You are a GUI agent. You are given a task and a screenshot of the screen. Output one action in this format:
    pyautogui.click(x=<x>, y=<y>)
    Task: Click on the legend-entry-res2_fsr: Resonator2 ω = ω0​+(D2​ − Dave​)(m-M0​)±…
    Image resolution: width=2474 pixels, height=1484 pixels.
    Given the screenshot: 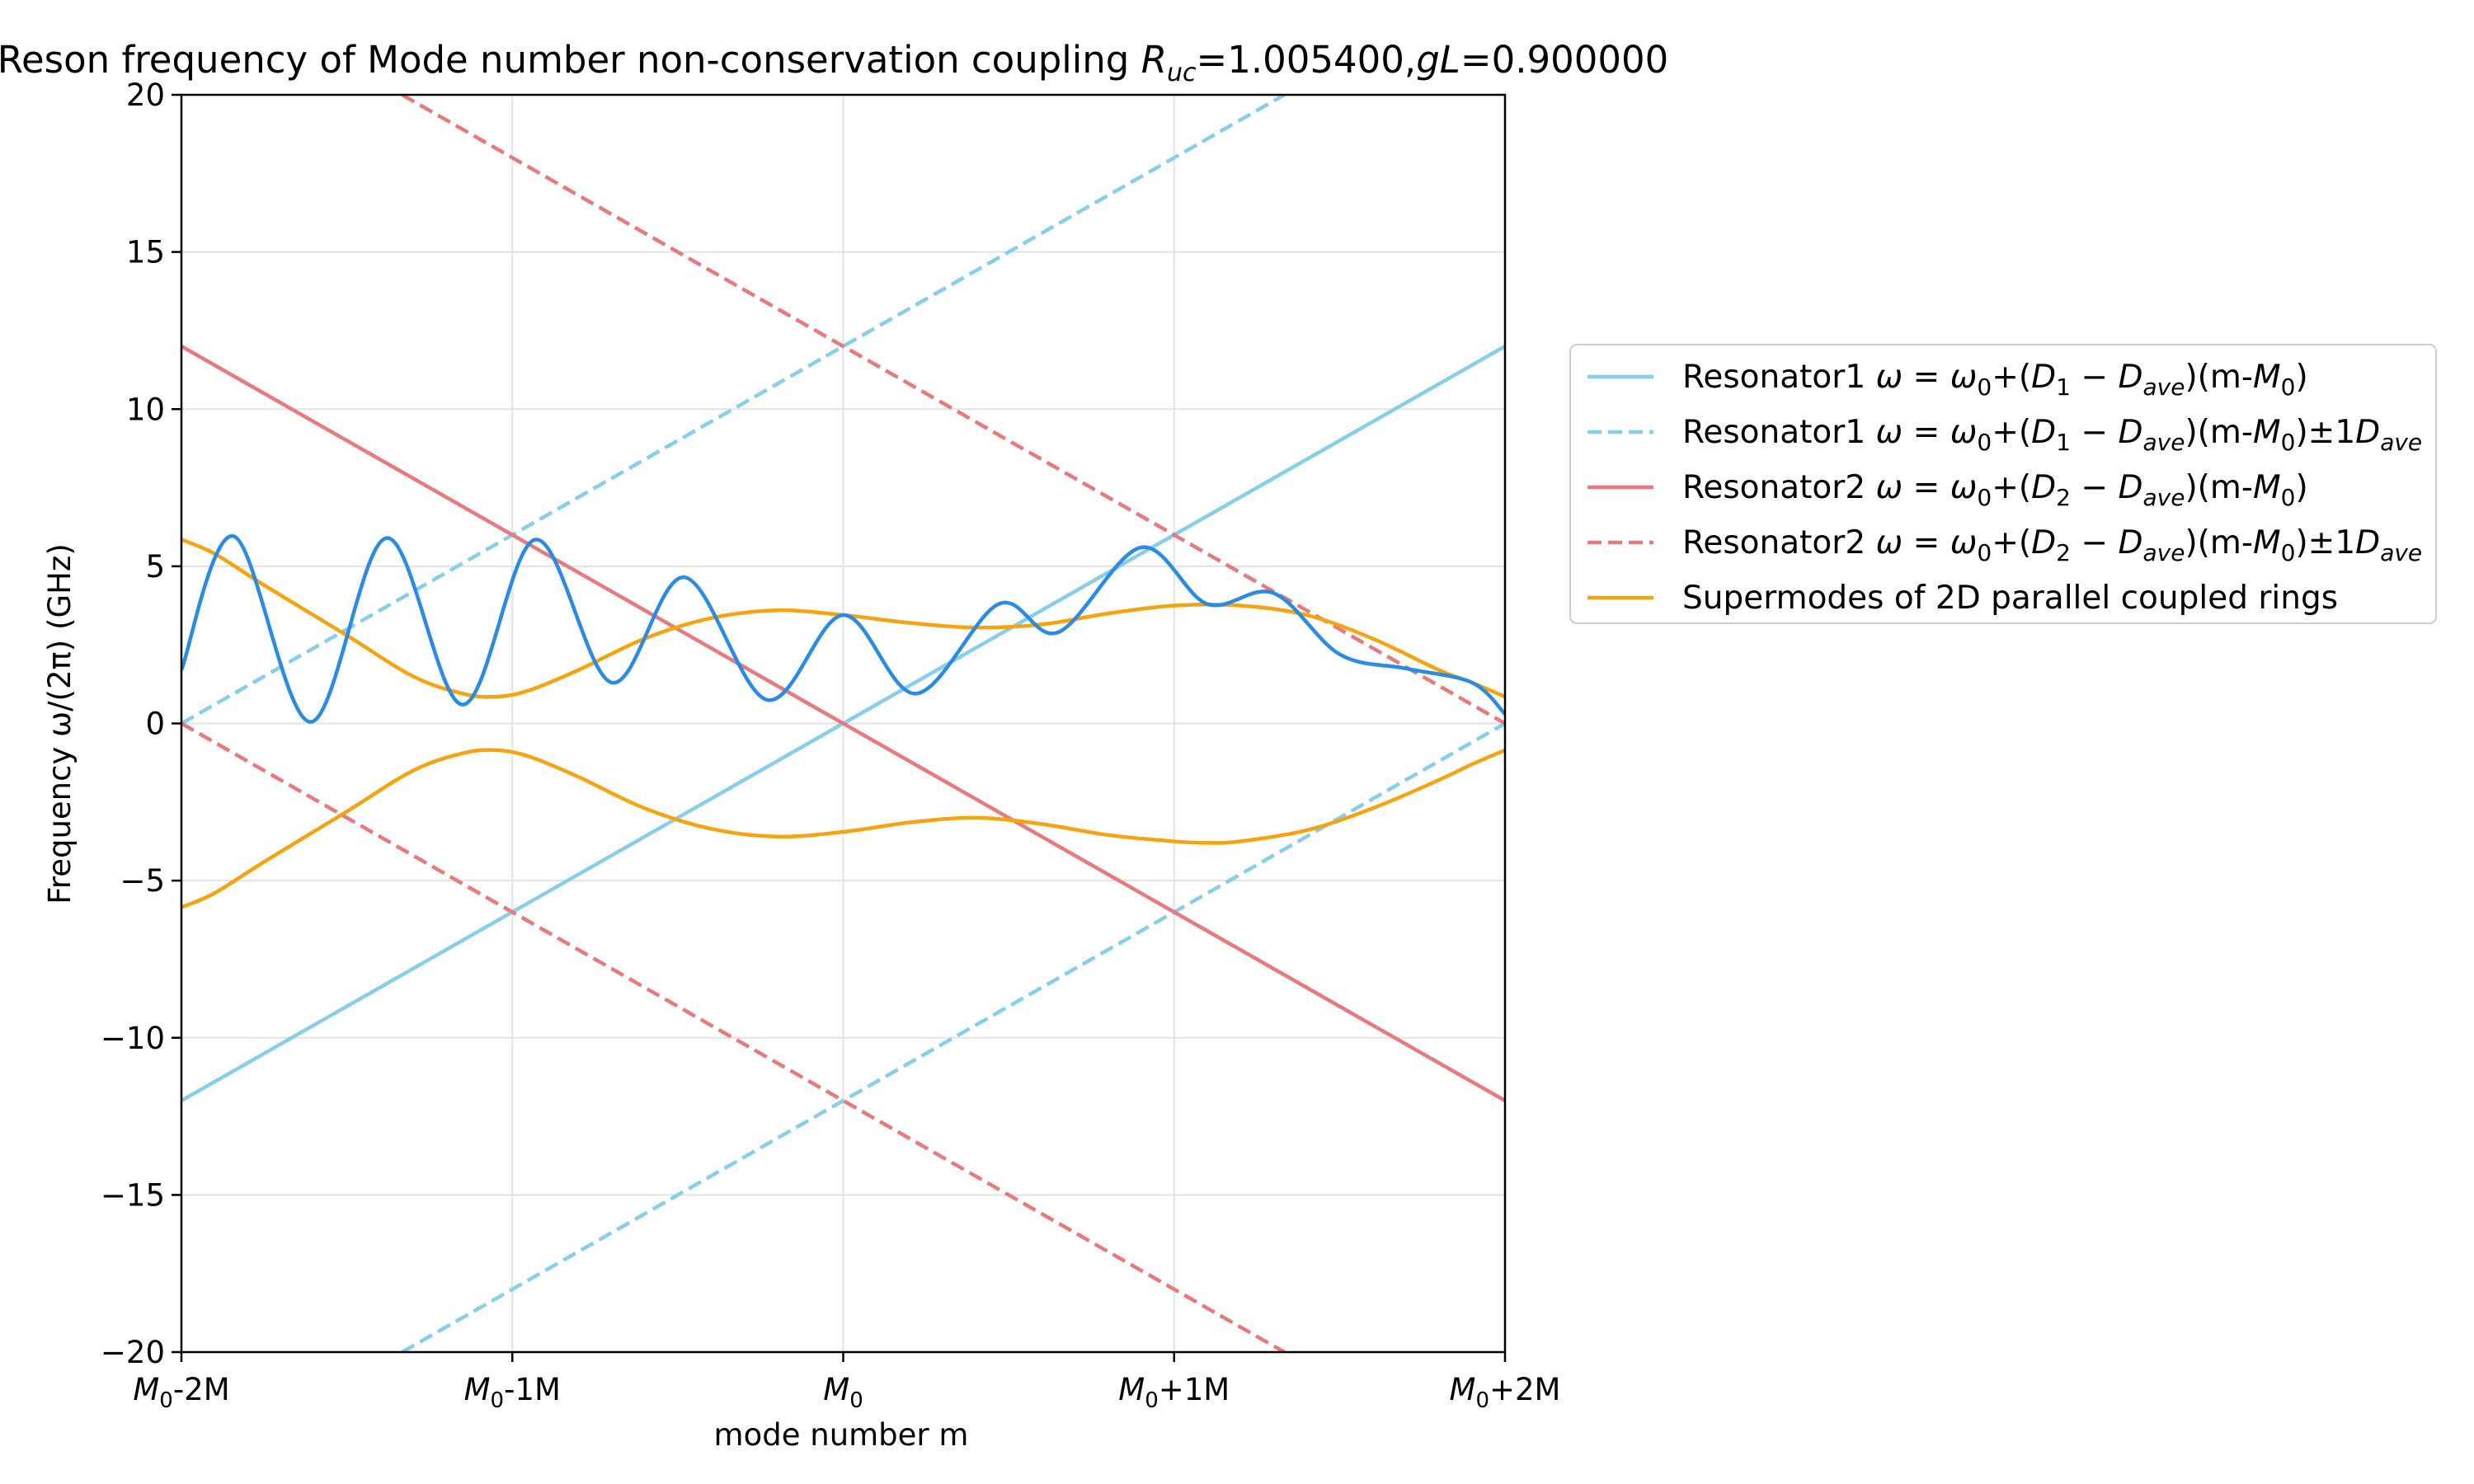 What is the action you would take?
    pyautogui.click(x=2004, y=545)
    